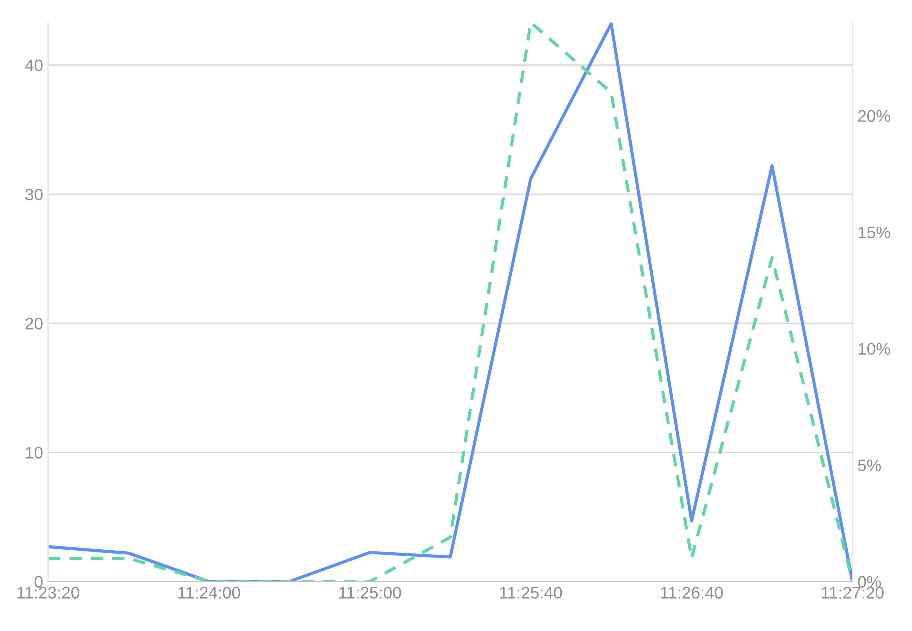  Describe the element at coordinates (870, 466) in the screenshot. I see `y2-tick-label: 5%` at that location.